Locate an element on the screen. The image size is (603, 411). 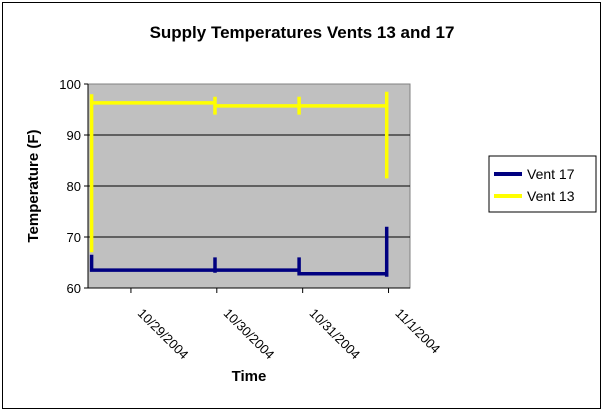
y-tick-label: 80 is located at coordinates (74, 186).